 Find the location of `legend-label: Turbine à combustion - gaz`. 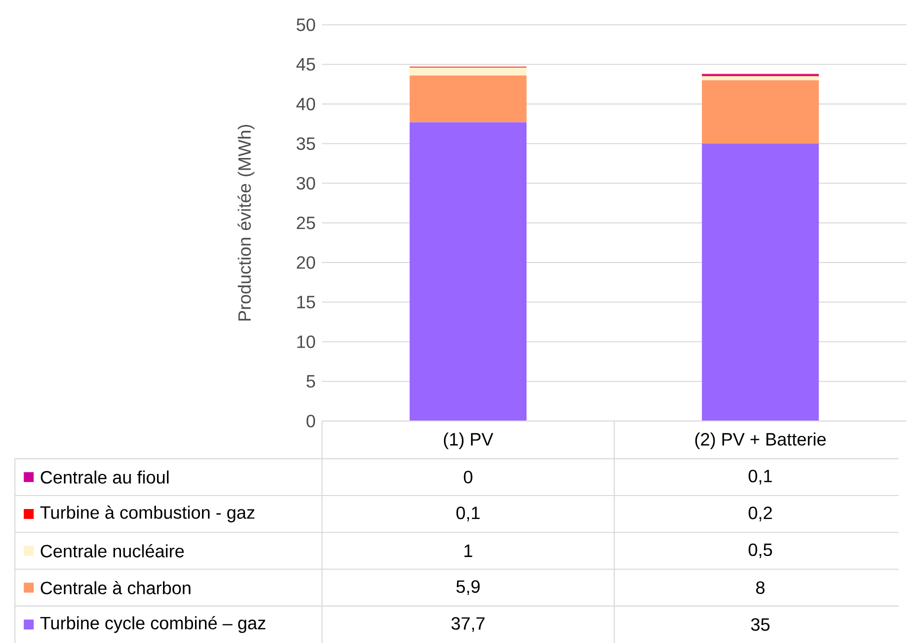

legend-label: Turbine à combustion - gaz is located at coordinates (147, 513).